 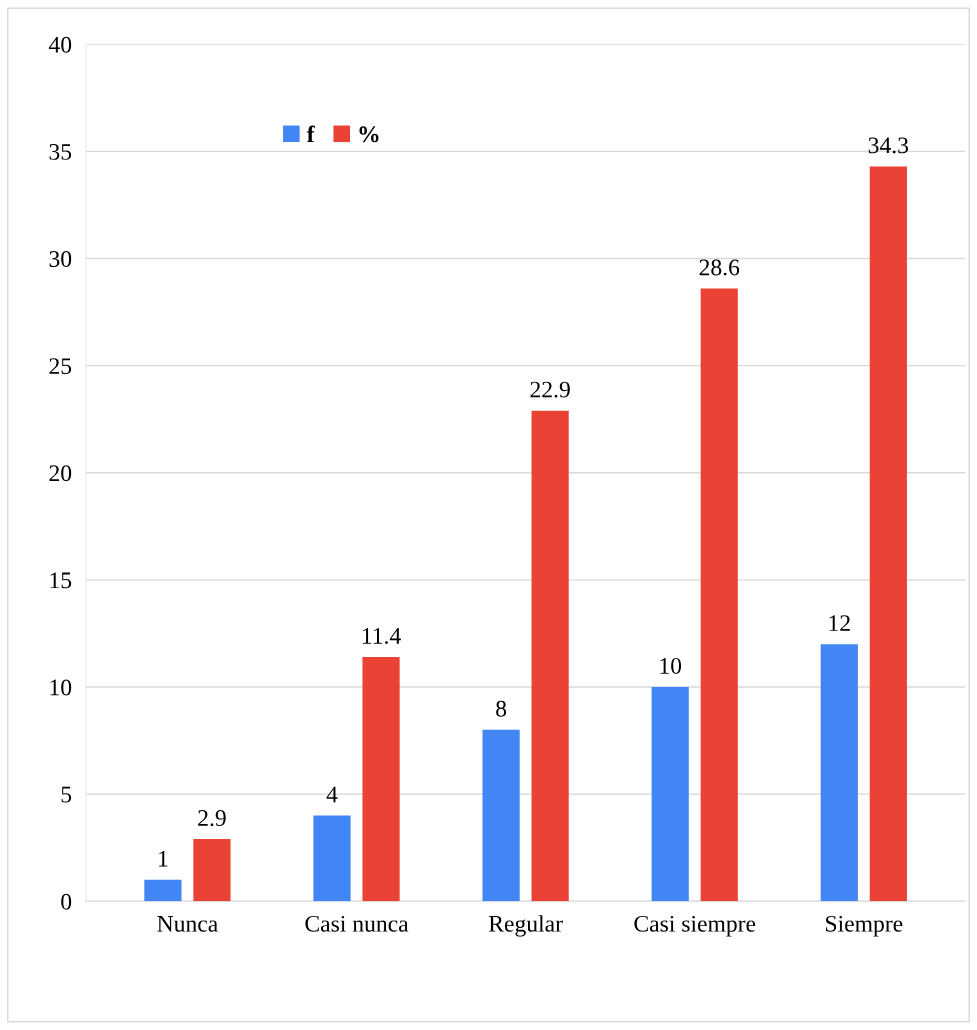 I want to click on x-tick-label: Nunca, so click(x=187, y=924).